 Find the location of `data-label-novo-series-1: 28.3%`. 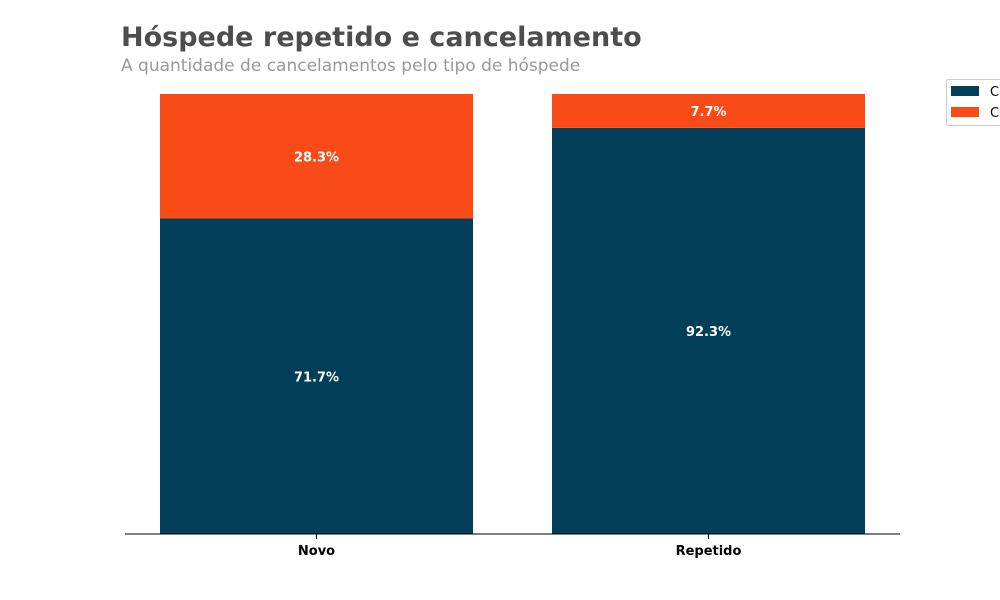

data-label-novo-series-1: 28.3% is located at coordinates (316, 157).